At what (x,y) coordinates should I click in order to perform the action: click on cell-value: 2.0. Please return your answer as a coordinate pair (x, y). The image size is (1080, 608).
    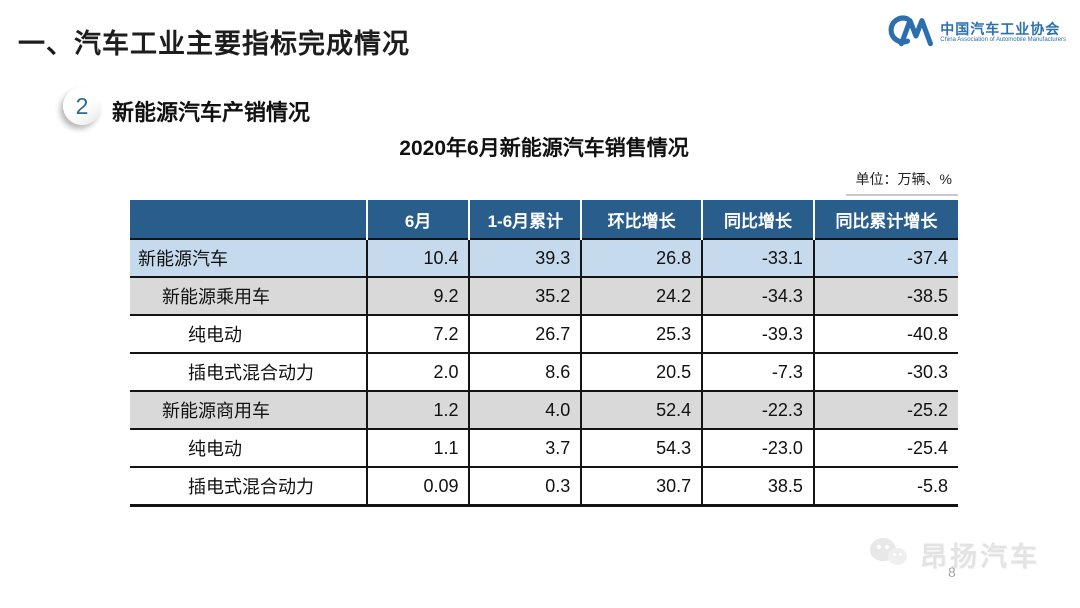
    Looking at the image, I should click on (417, 371).